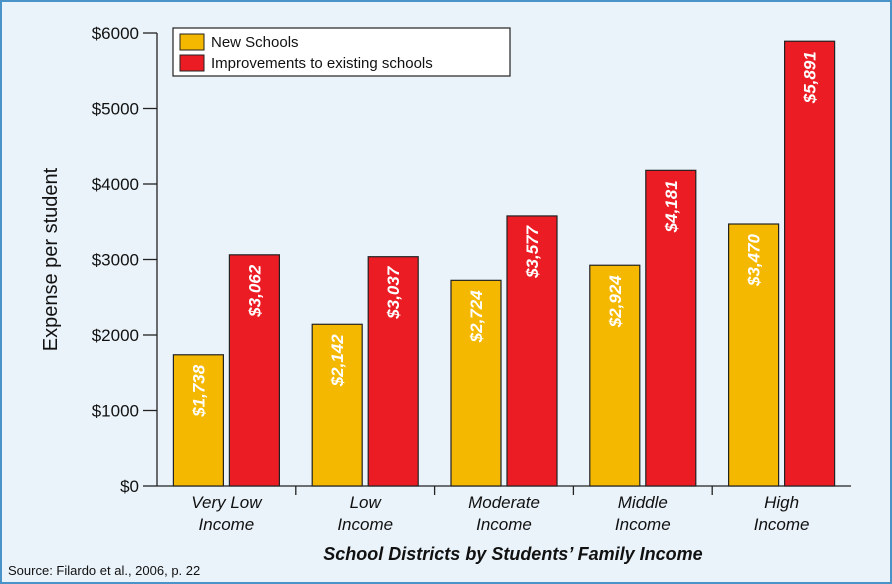  What do you see at coordinates (671, 206) in the screenshot?
I see `bar-value-label: $4,181` at bounding box center [671, 206].